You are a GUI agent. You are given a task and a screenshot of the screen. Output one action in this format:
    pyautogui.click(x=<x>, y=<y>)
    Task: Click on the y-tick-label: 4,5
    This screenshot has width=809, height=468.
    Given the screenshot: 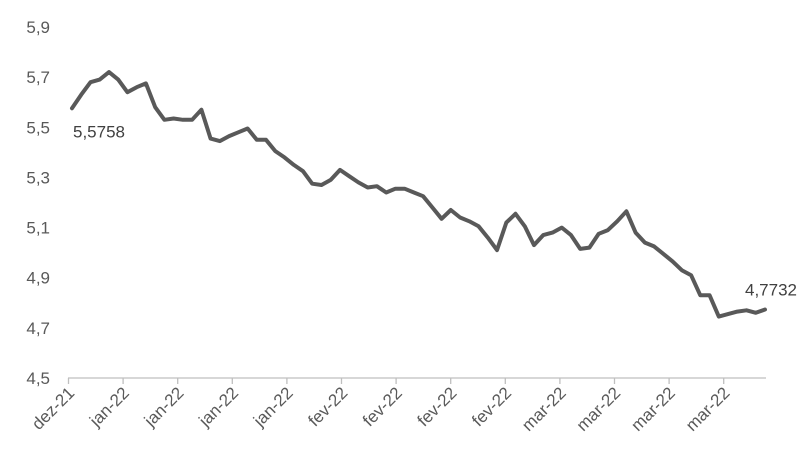 What is the action you would take?
    pyautogui.click(x=38, y=378)
    